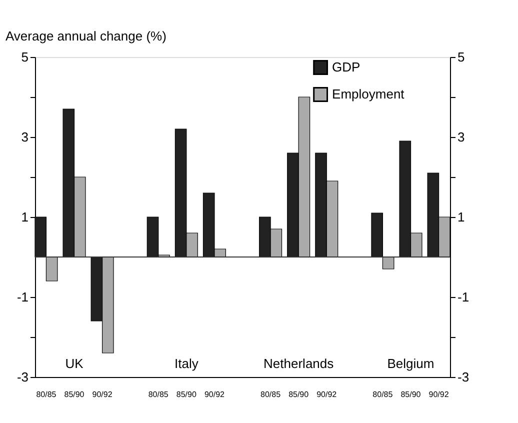  I want to click on legend-label: GDP, so click(346, 67).